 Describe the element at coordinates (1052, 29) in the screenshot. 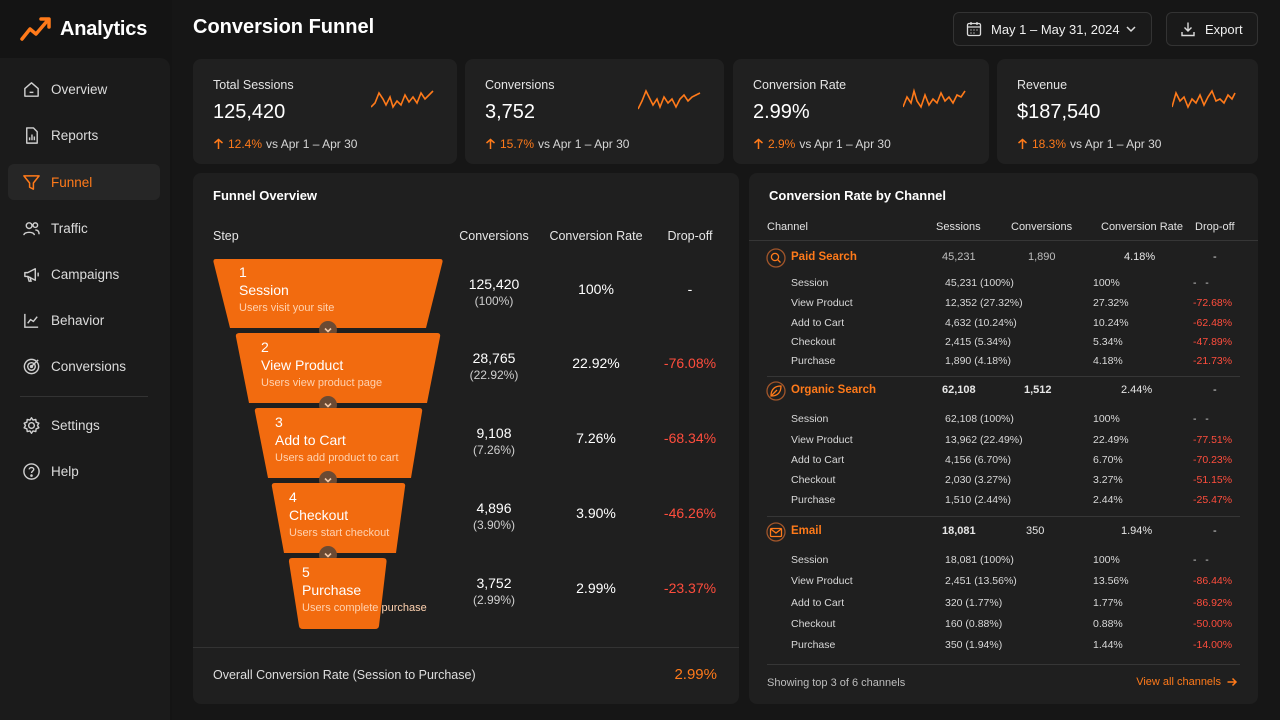

I see `date-range-picker: May 1 – May 31, 2024` at that location.